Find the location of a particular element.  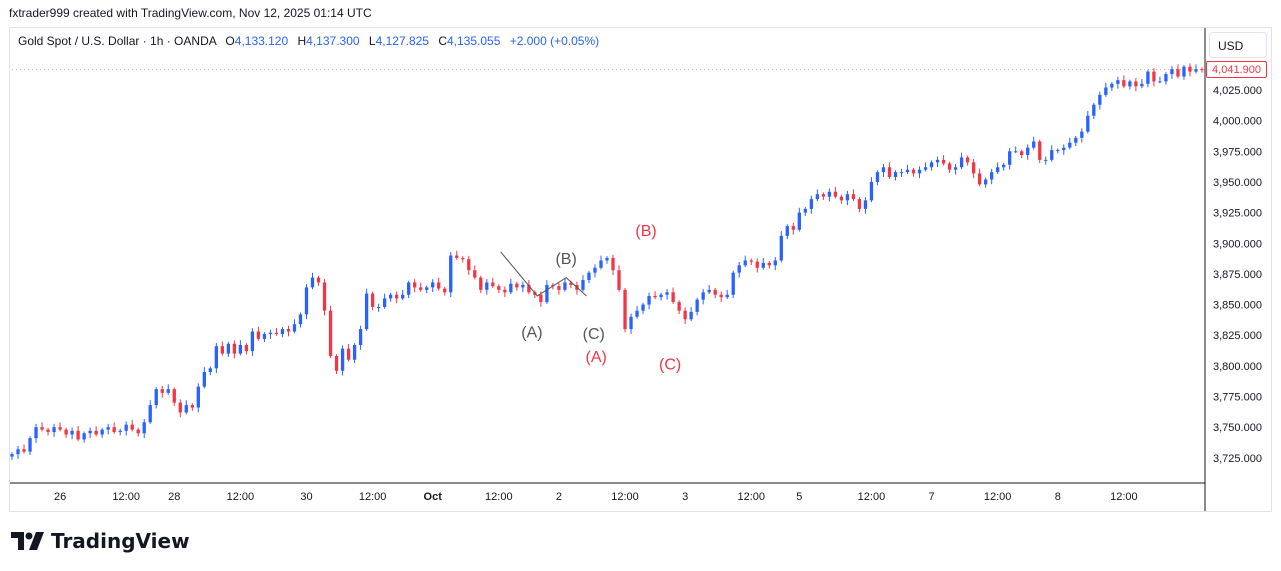

currency-selector: USD is located at coordinates (1238, 45).